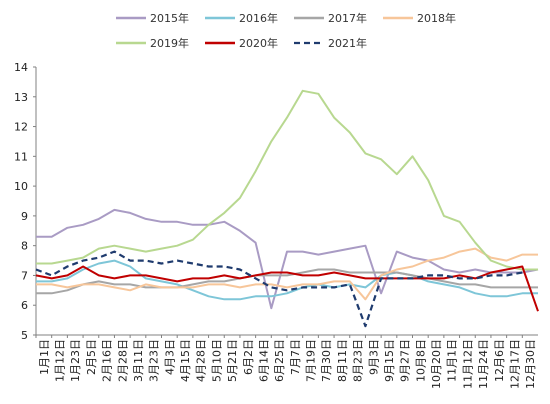 The height and width of the screenshot is (404, 550). I want to click on x-tick-label: 2月28日, so click(122, 360).